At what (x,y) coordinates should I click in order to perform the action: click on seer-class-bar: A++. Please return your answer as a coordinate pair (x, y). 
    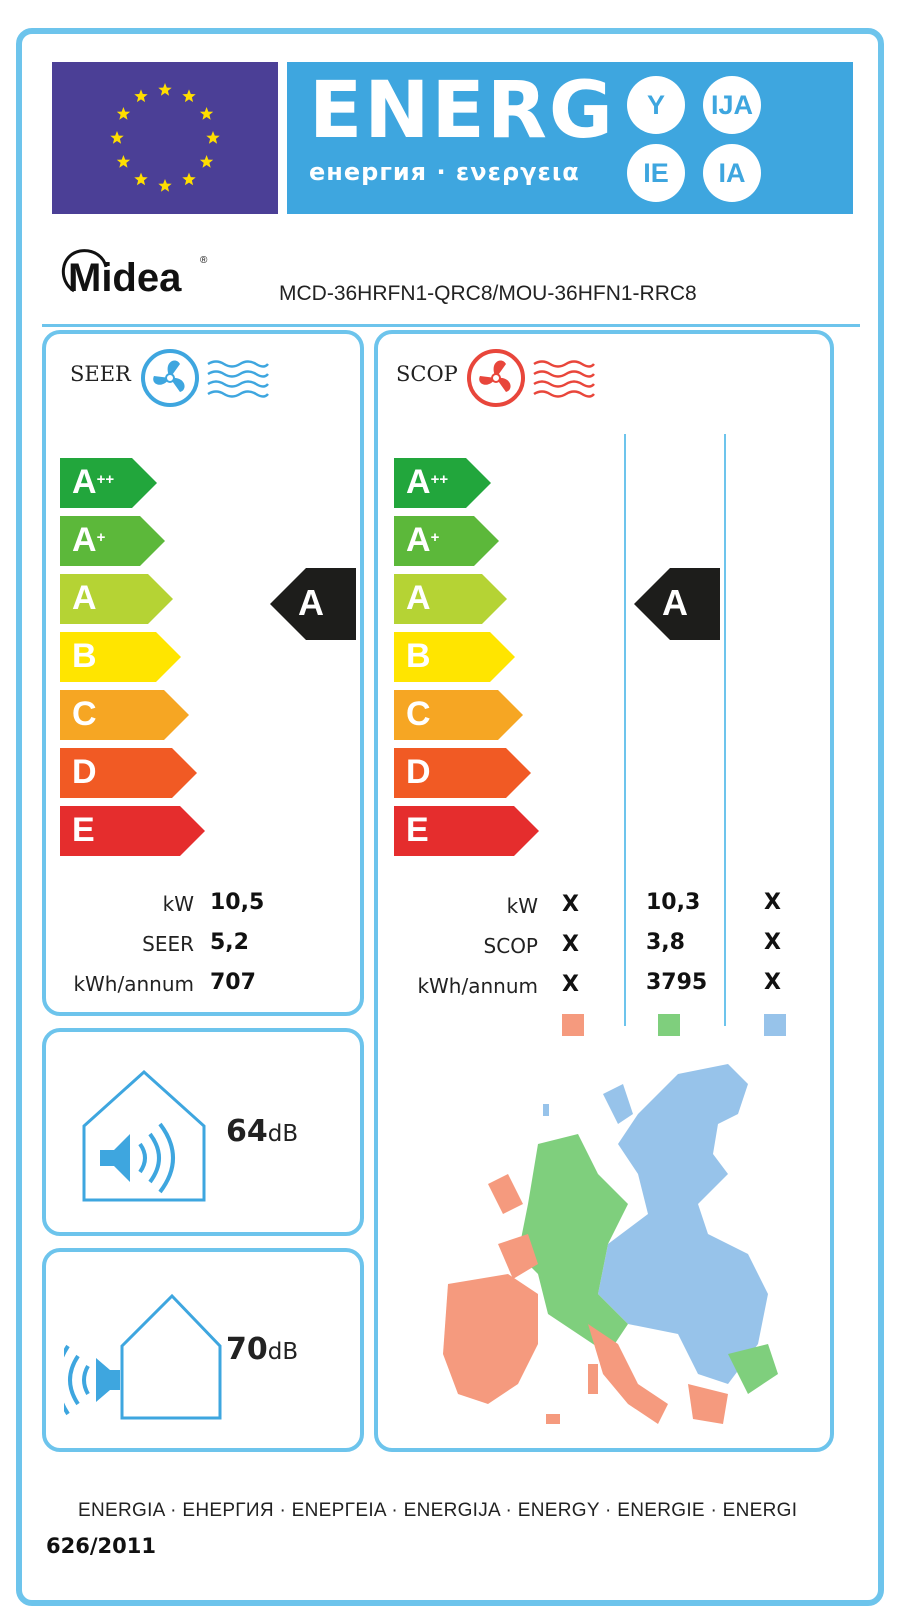
    Looking at the image, I should click on (109, 483).